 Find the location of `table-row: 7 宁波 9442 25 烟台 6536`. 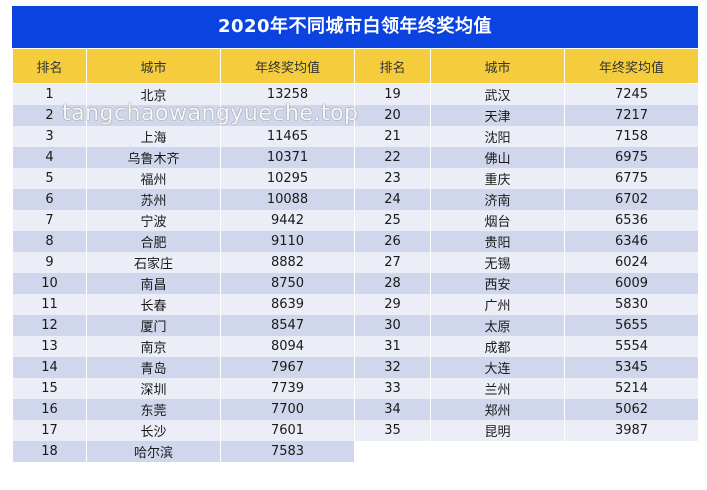

table-row: 7 宁波 9442 25 烟台 6536 is located at coordinates (355, 220).